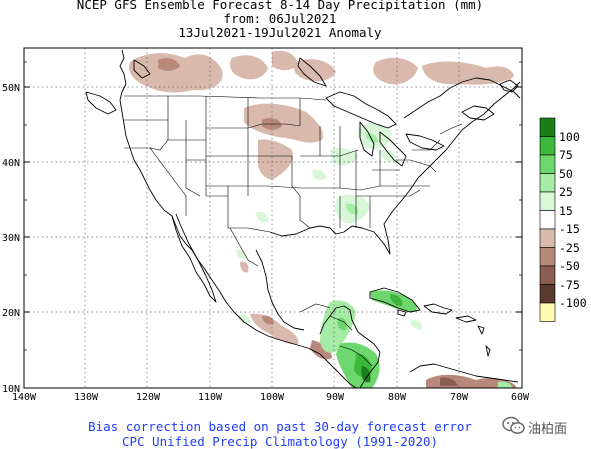  Describe the element at coordinates (335, 397) in the screenshot. I see `lon-label-90w: 90W` at that location.